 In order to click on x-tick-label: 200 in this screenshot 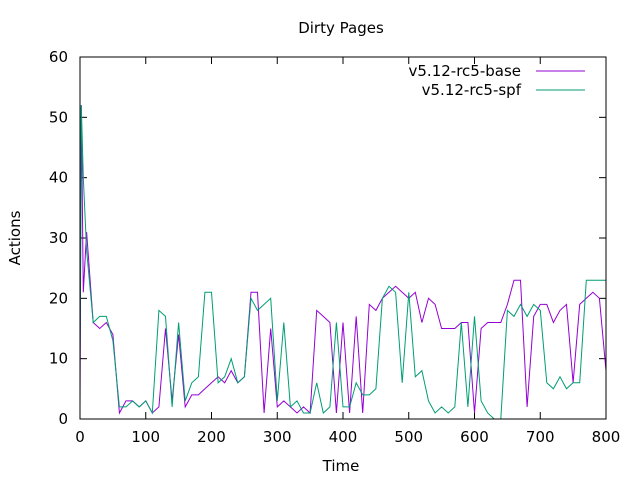, I will do `click(211, 437)`.